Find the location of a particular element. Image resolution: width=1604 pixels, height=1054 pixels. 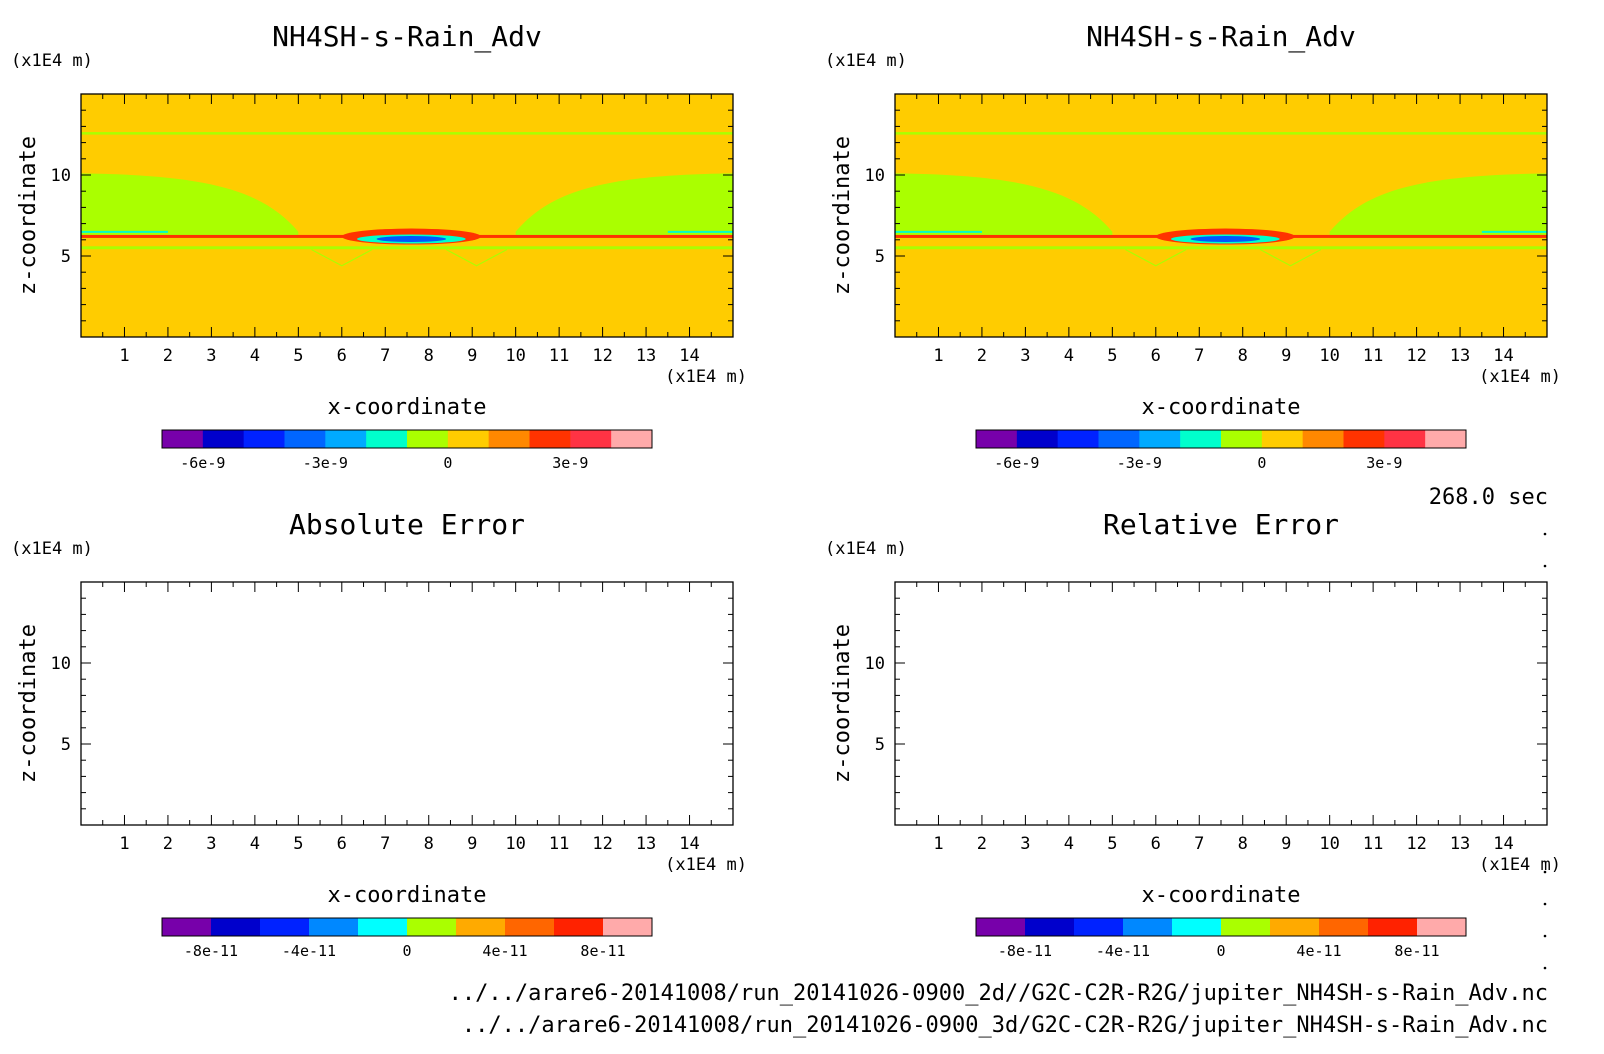

colorbar-tick-label: -3e-9 is located at coordinates (325, 463).